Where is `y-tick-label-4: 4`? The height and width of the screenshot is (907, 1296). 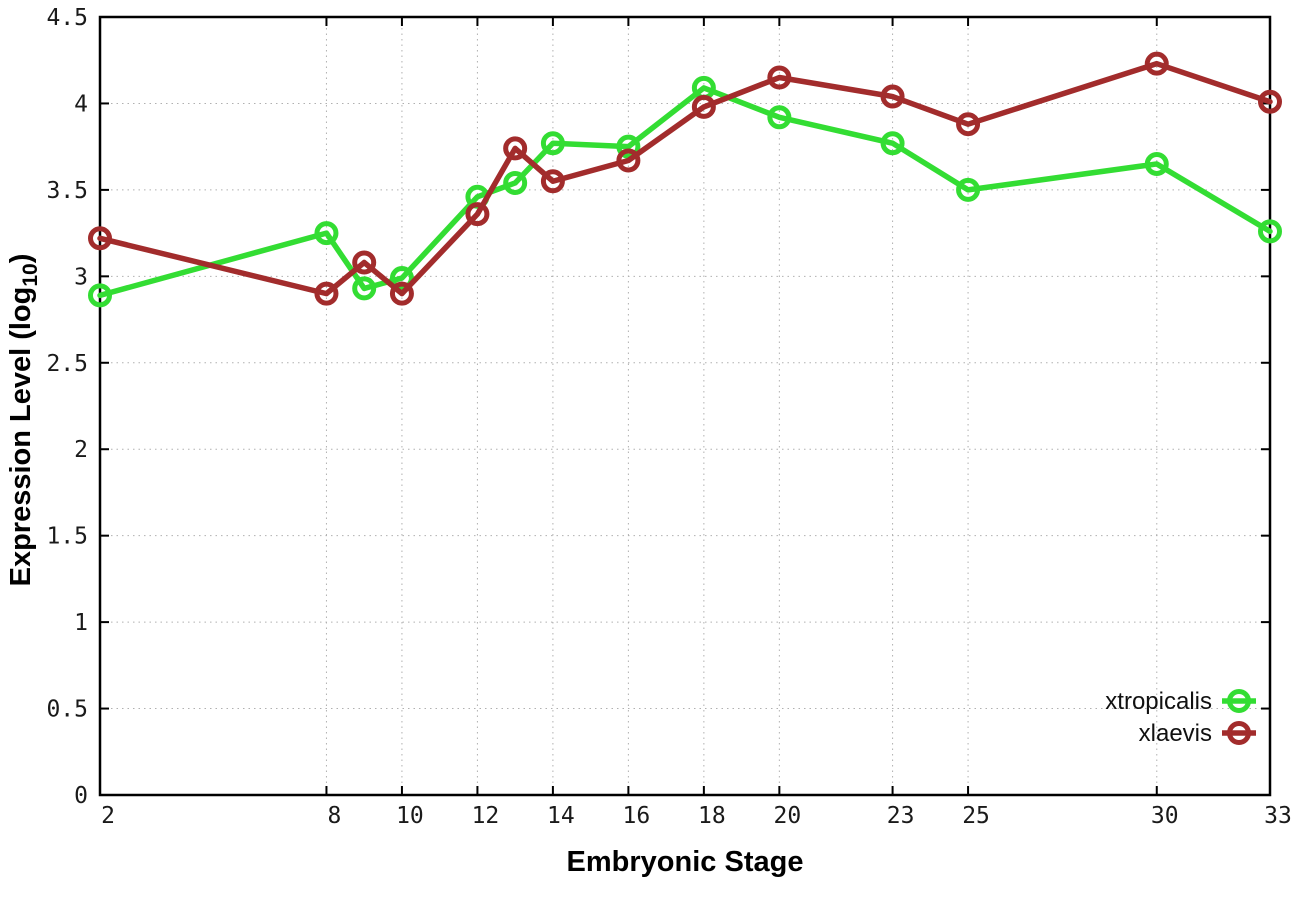
y-tick-label-4: 4 is located at coordinates (81, 104).